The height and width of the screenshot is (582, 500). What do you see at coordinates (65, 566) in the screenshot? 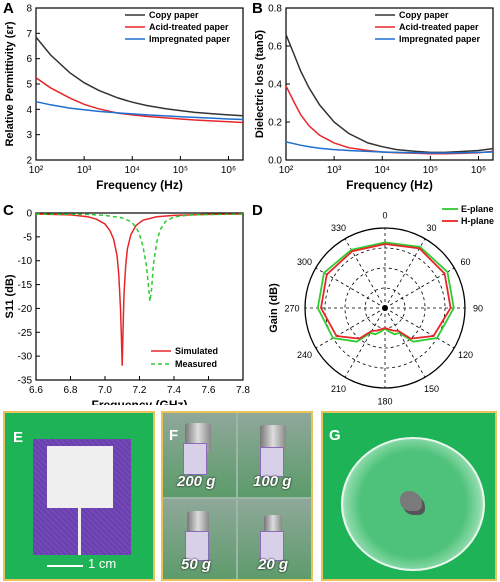
I see `scale-bar` at bounding box center [65, 566].